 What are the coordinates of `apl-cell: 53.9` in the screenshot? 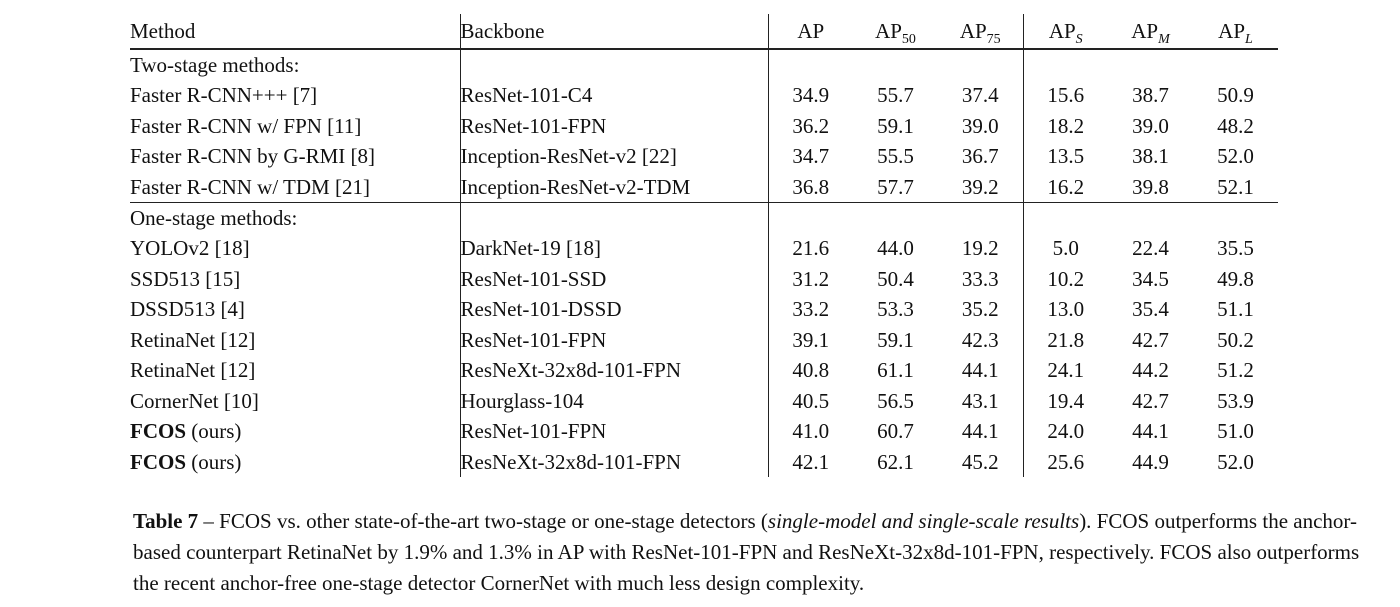 It's located at (1235, 400).